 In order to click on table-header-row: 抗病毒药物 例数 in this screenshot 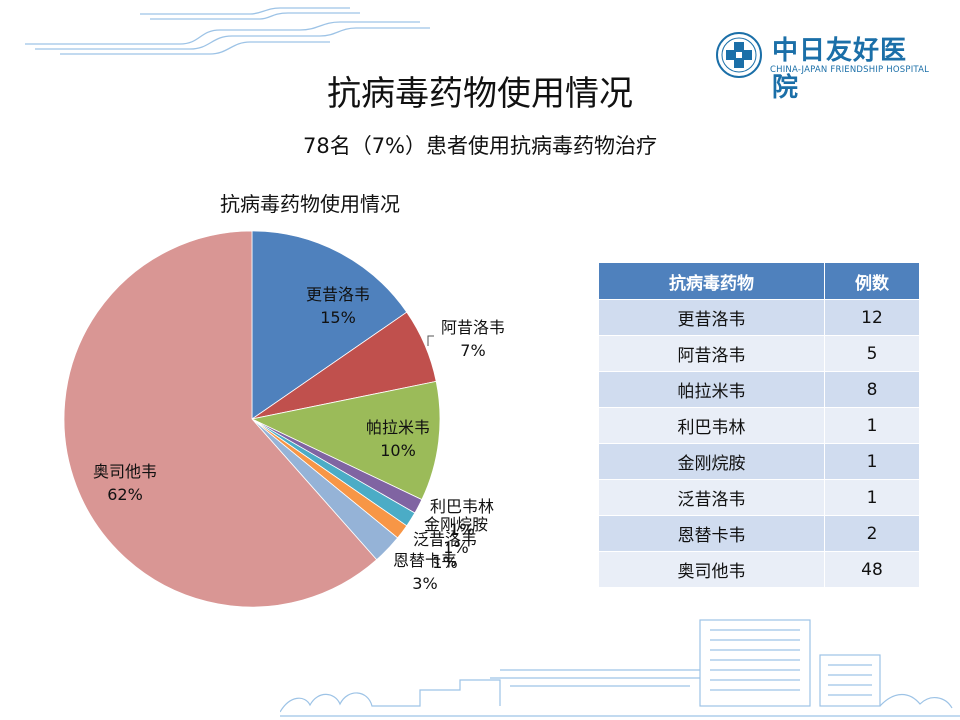, I will do `click(759, 281)`.